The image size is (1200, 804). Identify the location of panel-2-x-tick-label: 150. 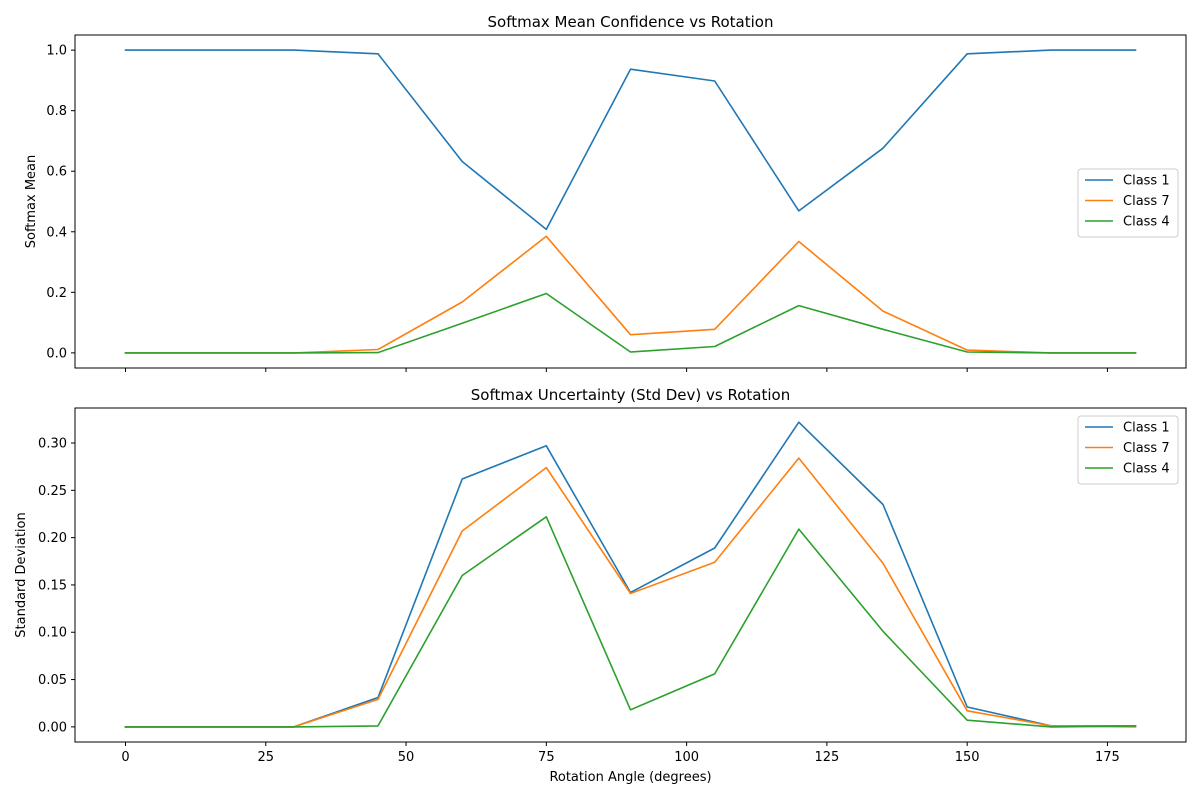
(967, 757).